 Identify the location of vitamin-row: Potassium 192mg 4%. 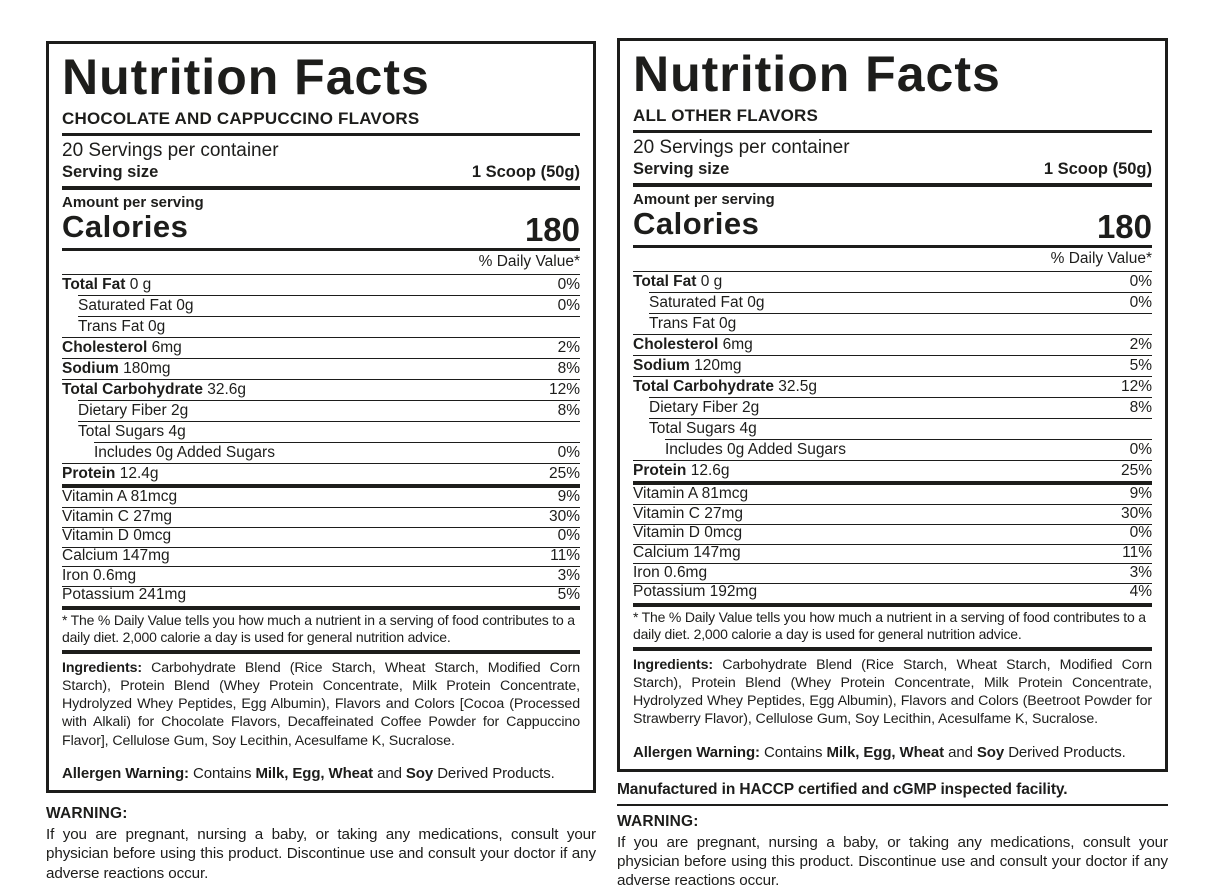
(892, 592).